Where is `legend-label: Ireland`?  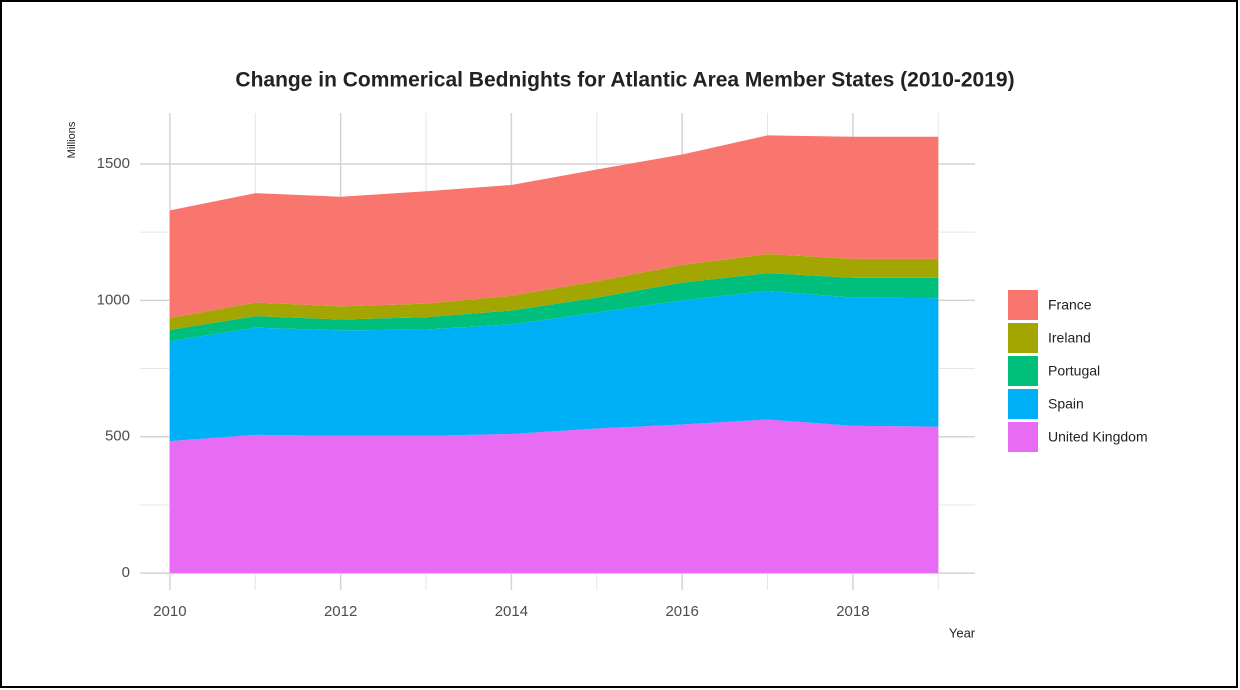 legend-label: Ireland is located at coordinates (1069, 338).